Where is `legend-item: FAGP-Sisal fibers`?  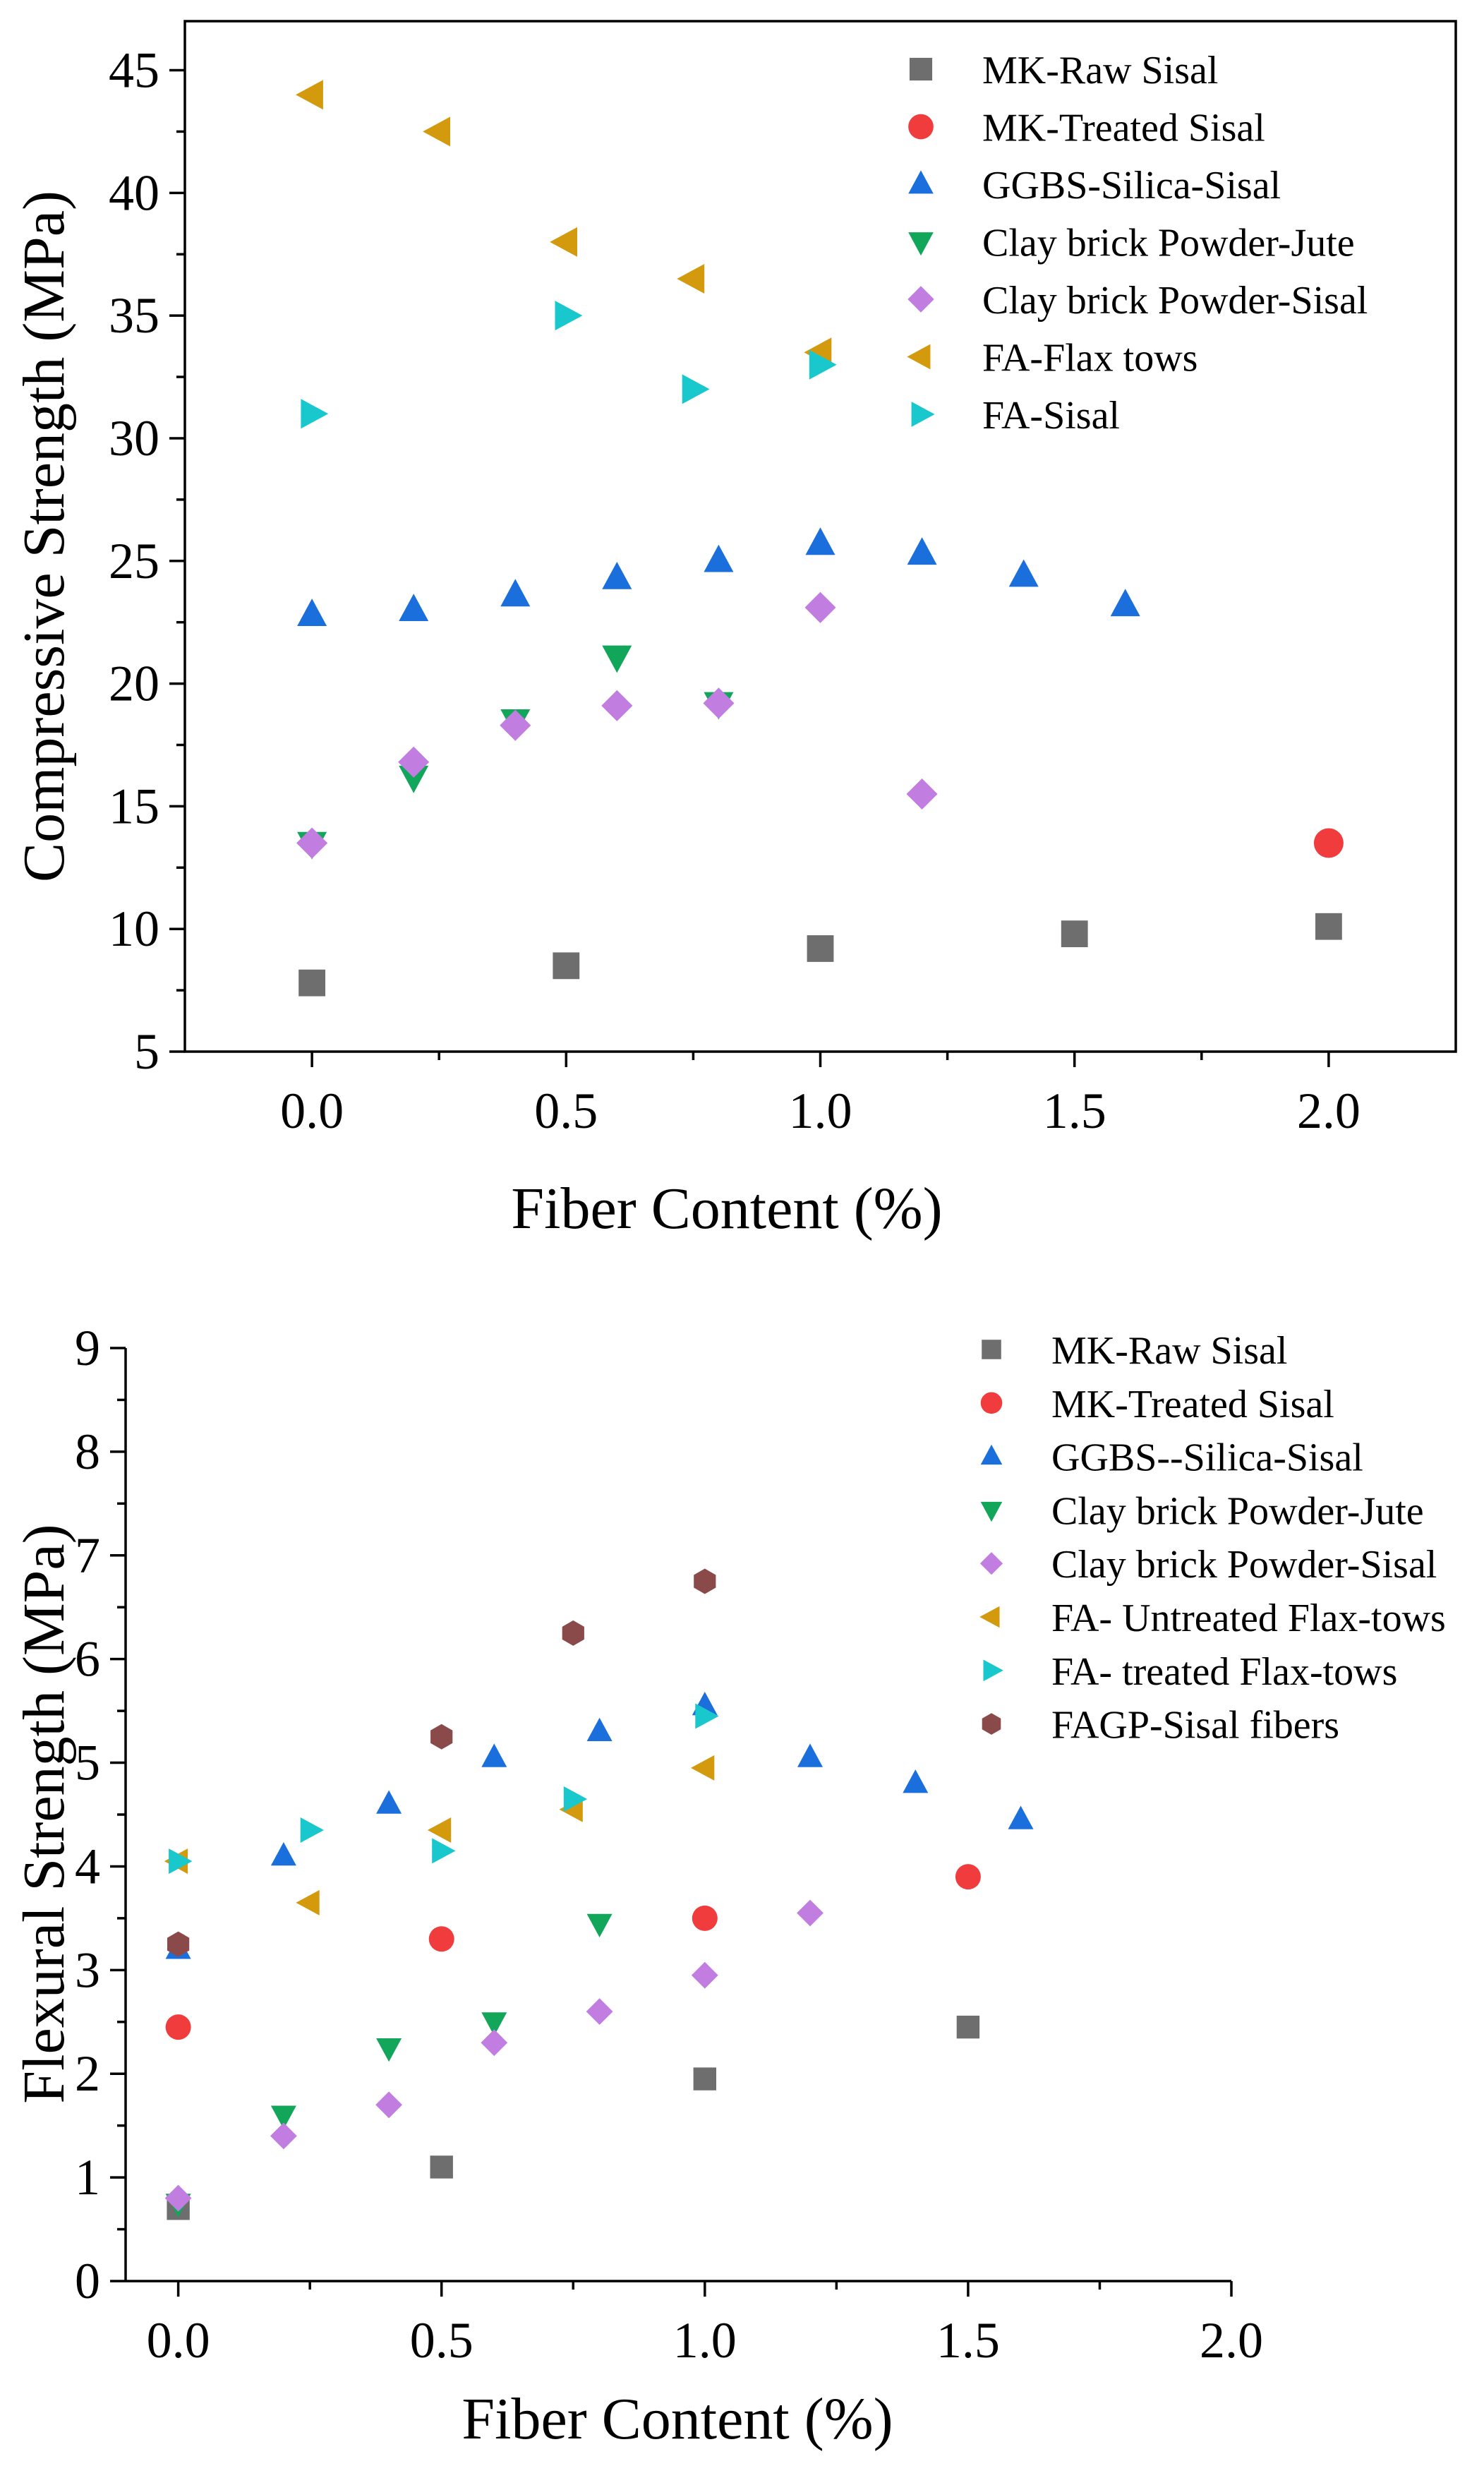
legend-item: FAGP-Sisal fibers is located at coordinates (1160, 1726).